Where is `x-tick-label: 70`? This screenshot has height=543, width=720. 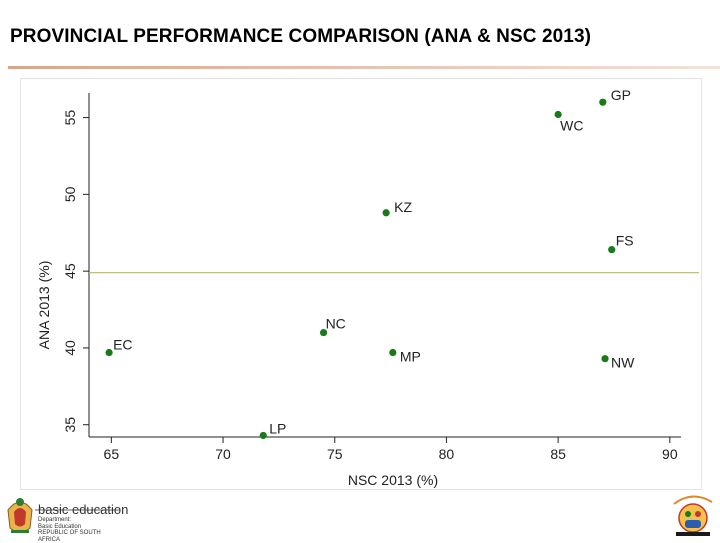
x-tick-label: 70 is located at coordinates (223, 454).